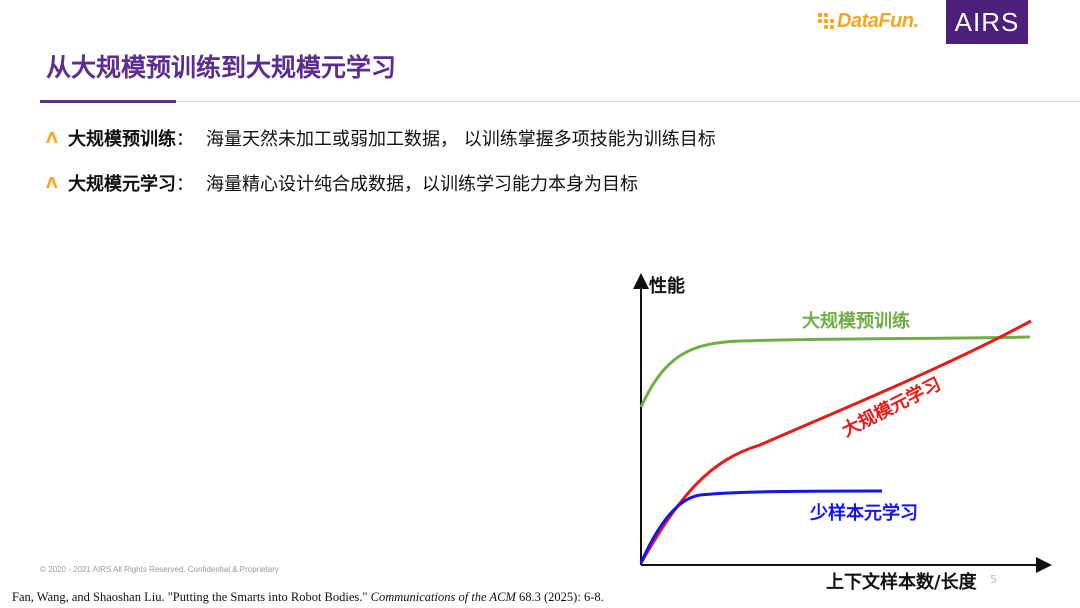 This screenshot has width=1080, height=608. What do you see at coordinates (891, 407) in the screenshot?
I see `label-large-meta-learning: 大规模元学习` at bounding box center [891, 407].